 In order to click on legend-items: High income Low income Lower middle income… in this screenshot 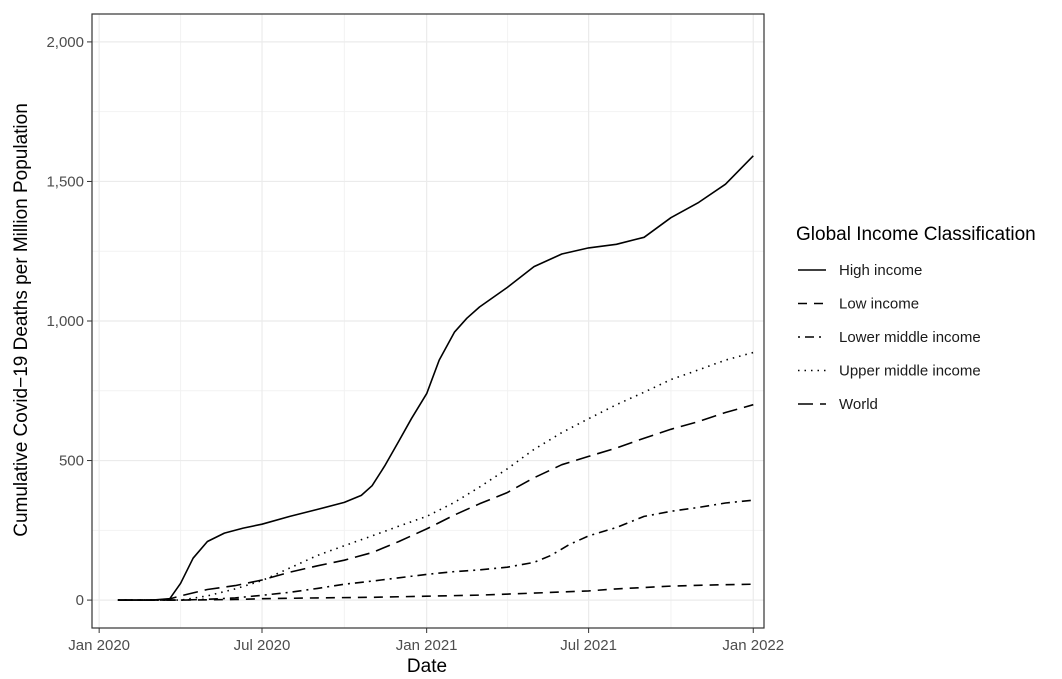, I will do `click(889, 337)`.